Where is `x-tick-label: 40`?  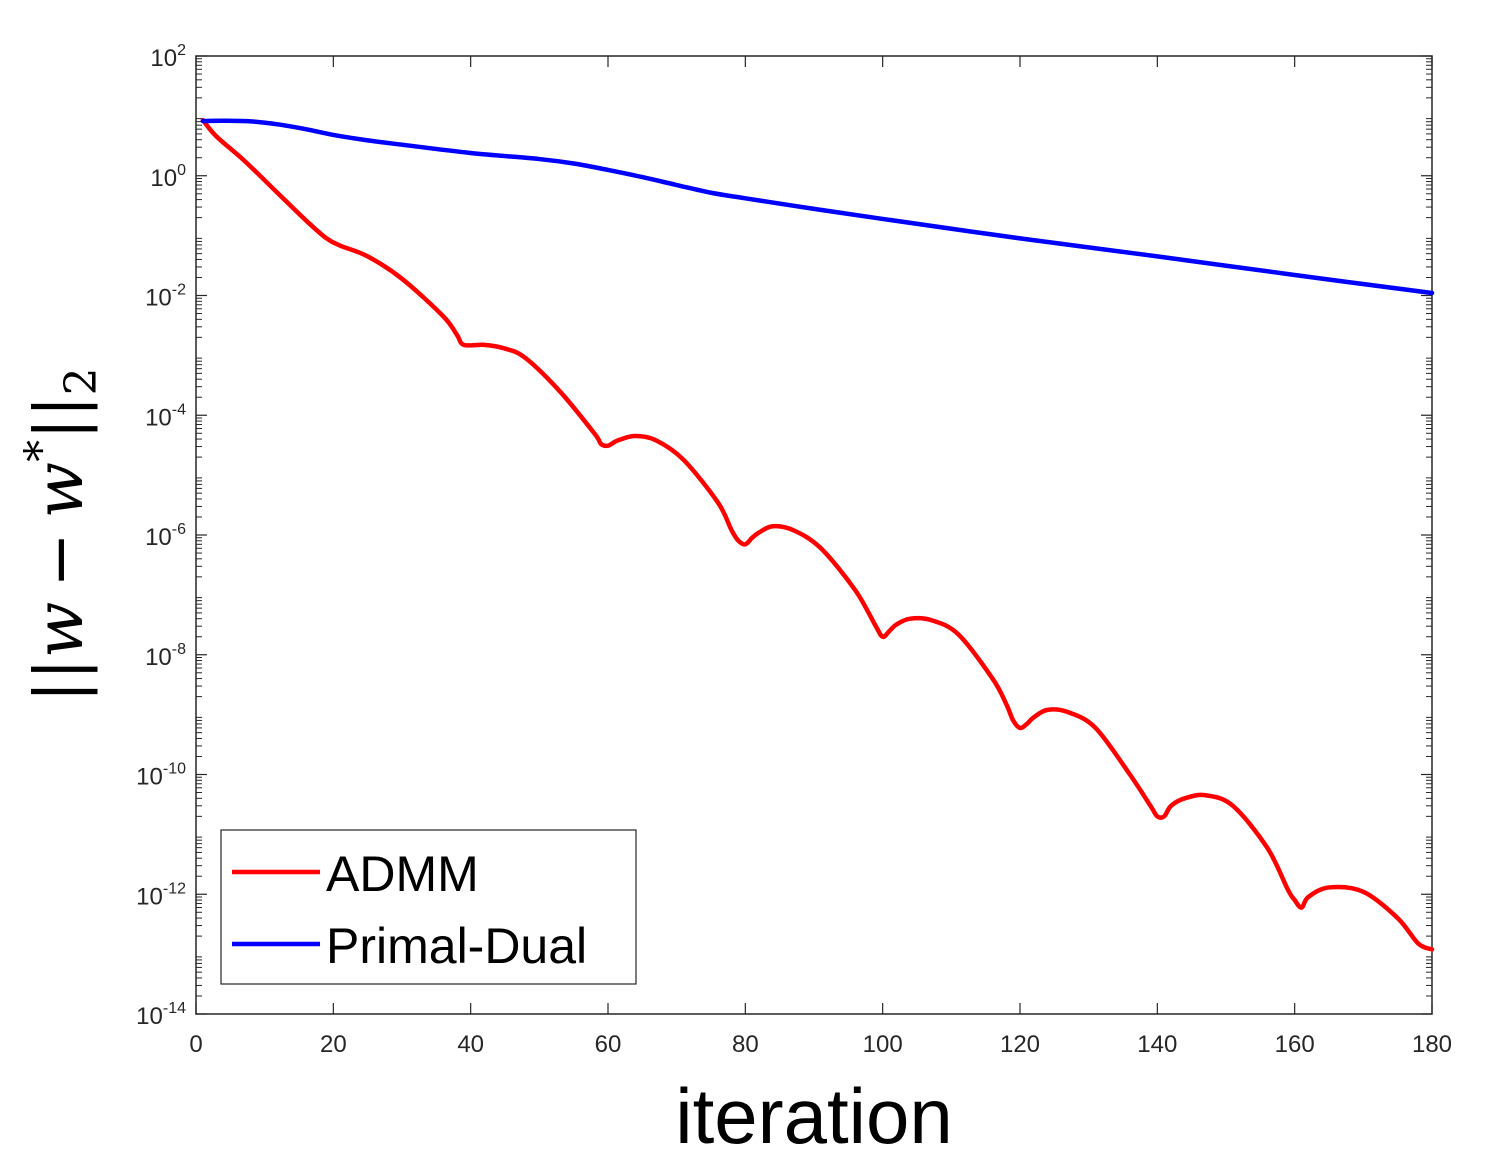
x-tick-label: 40 is located at coordinates (470, 1044).